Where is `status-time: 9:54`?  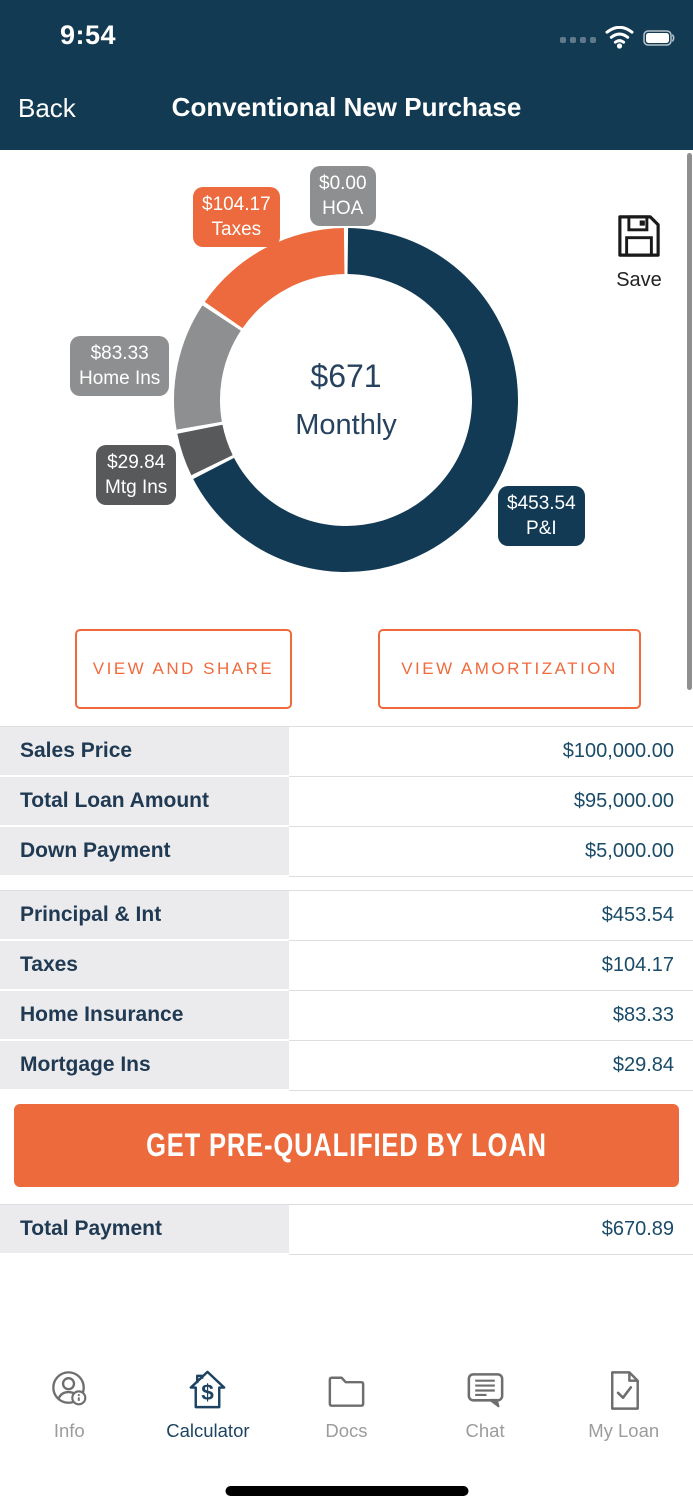
status-time: 9:54 is located at coordinates (88, 35).